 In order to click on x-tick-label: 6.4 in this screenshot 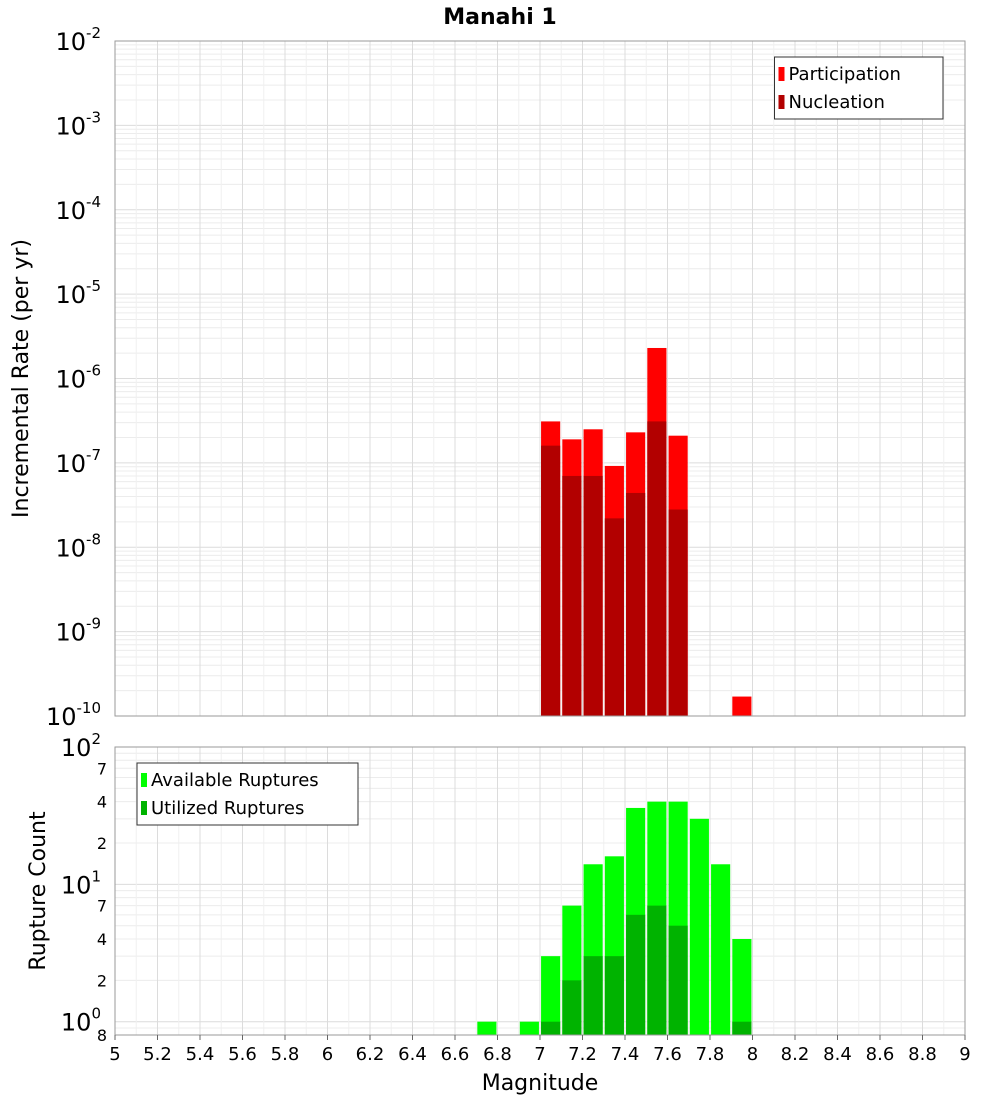, I will do `click(412, 1054)`.